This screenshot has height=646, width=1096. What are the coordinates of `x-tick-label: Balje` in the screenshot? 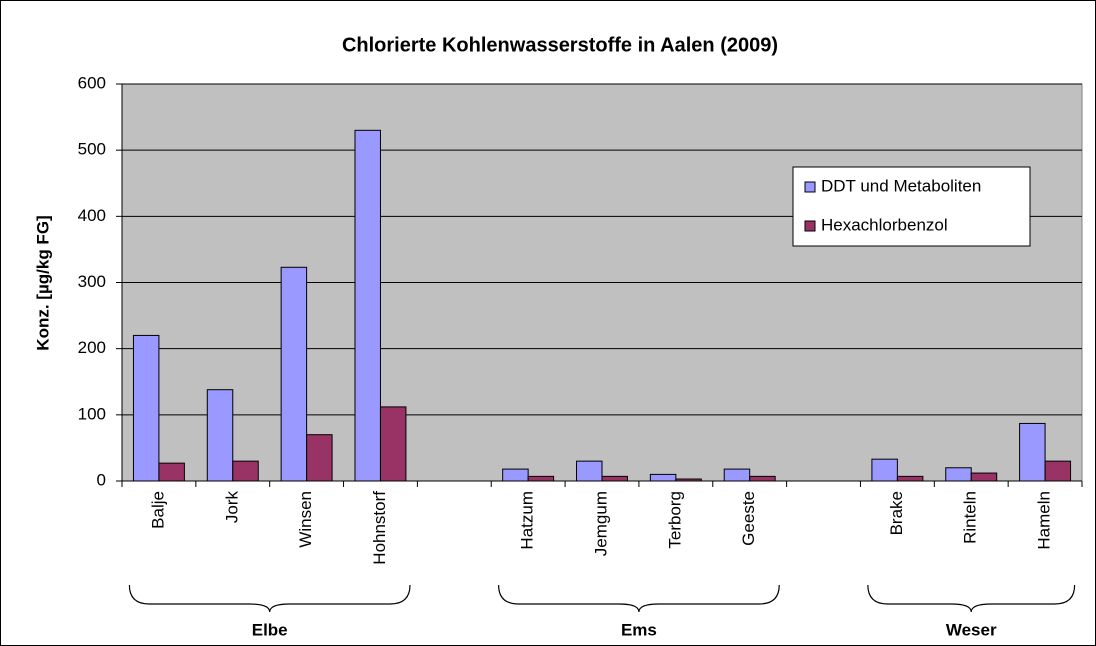 It's located at (157, 510).